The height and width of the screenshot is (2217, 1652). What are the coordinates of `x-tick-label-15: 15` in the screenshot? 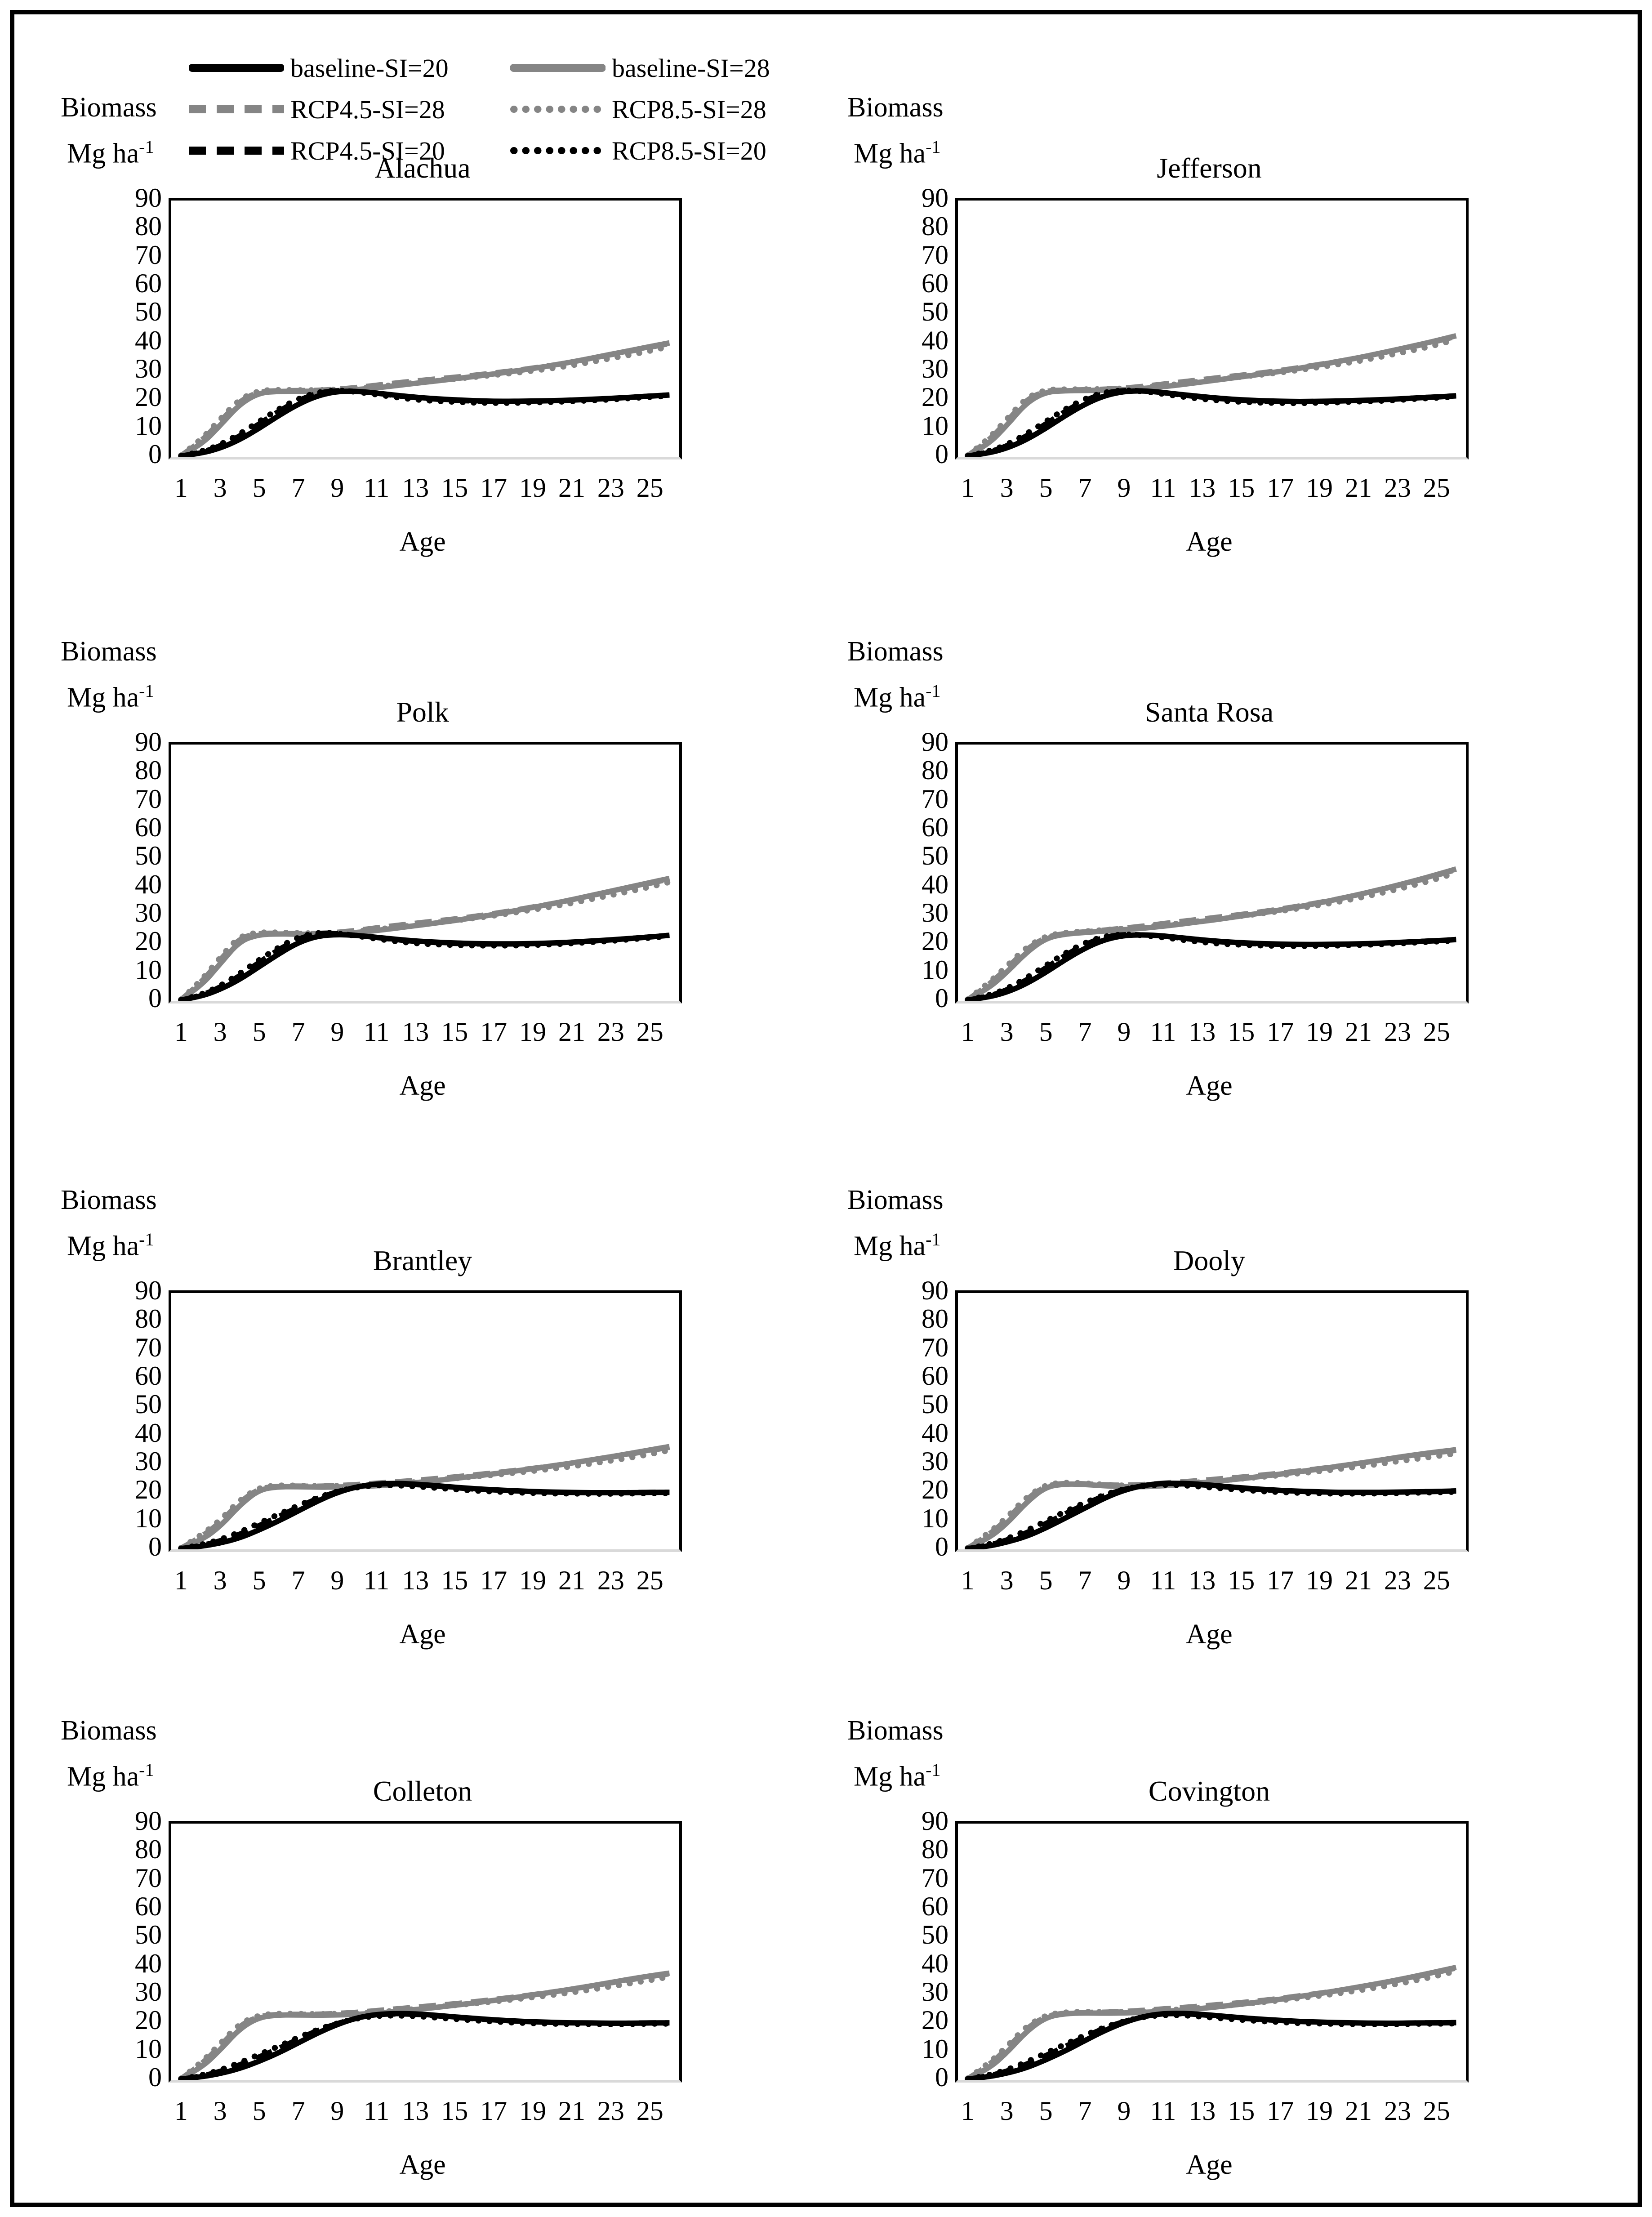 It's located at (455, 1032).